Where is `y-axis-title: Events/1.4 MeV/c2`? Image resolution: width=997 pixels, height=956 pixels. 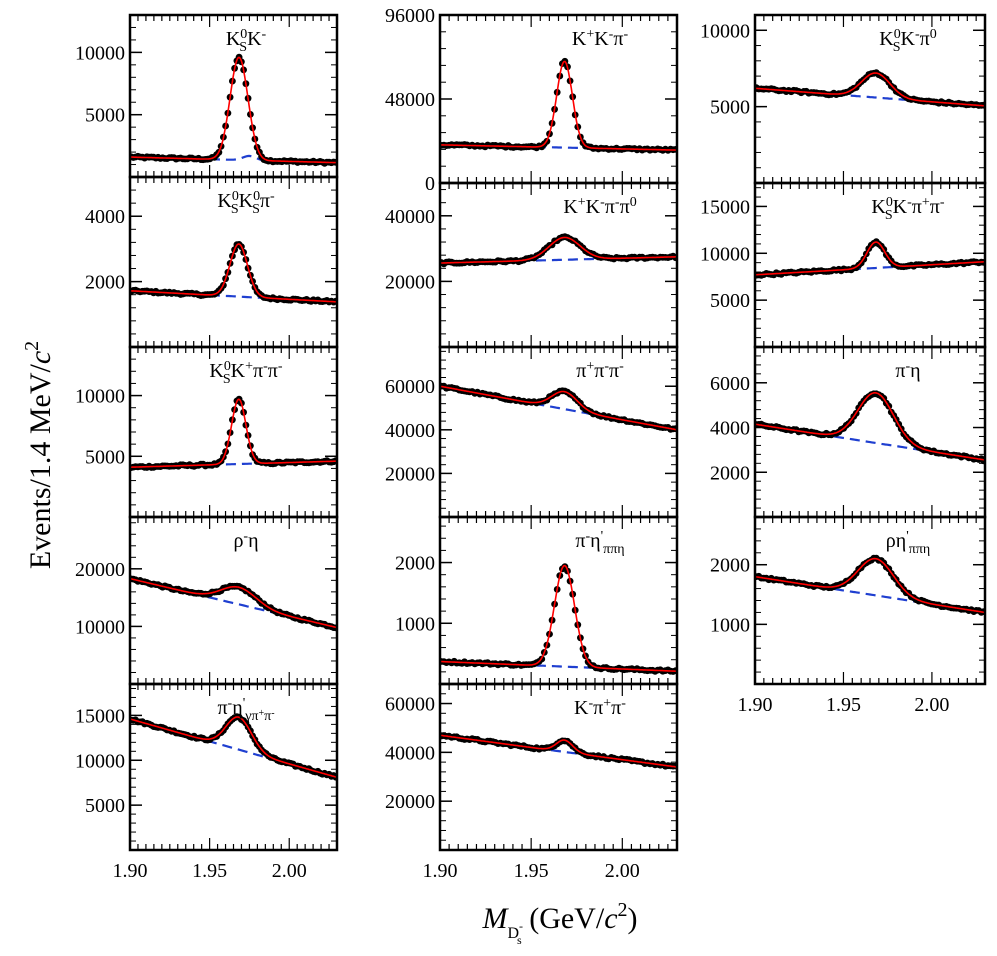
y-axis-title: Events/1.4 MeV/c2 is located at coordinates (39, 455).